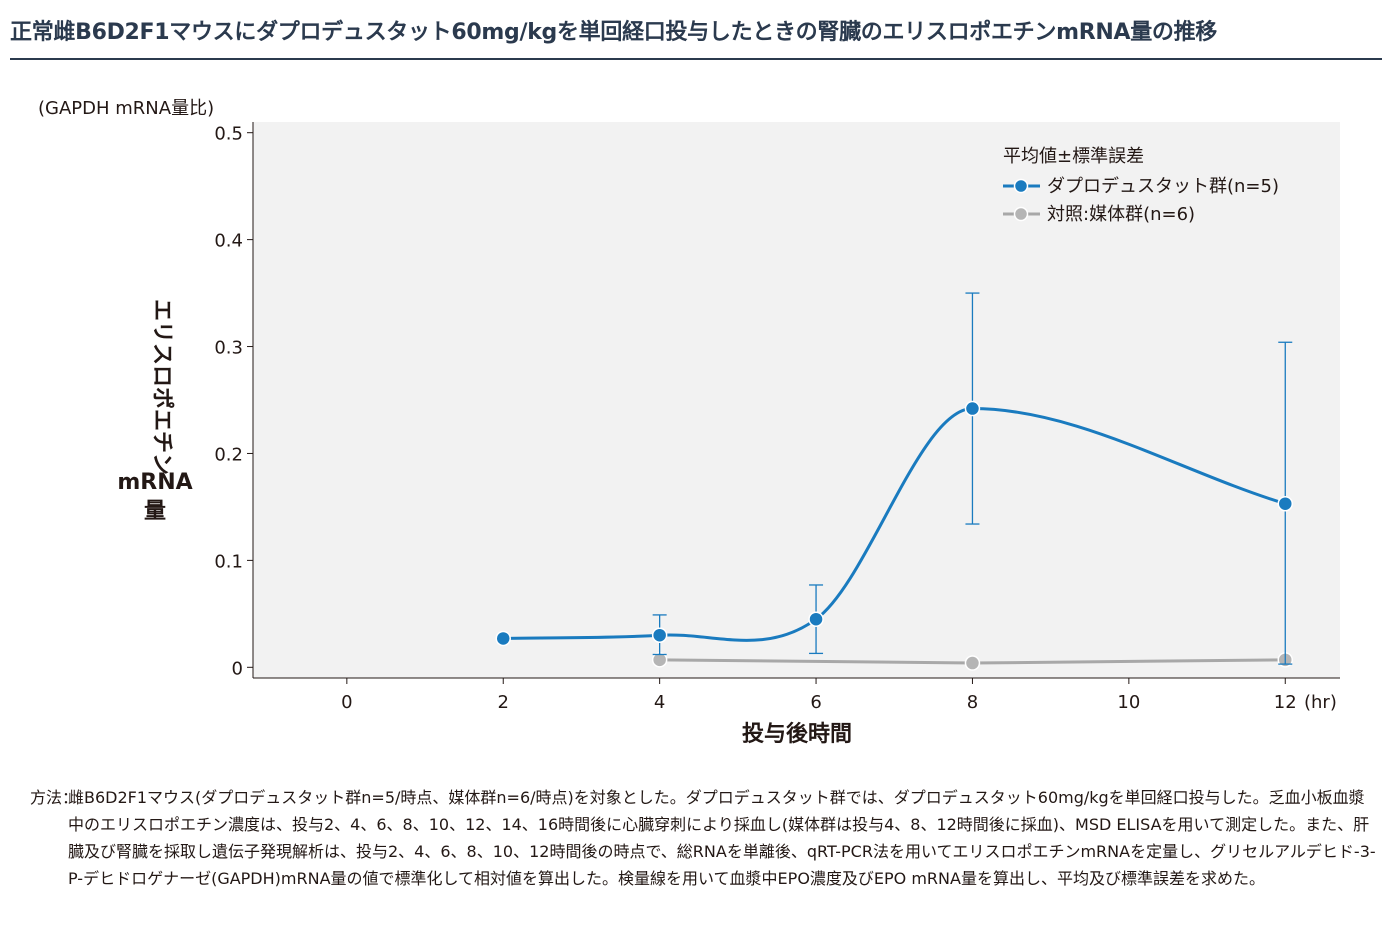  I want to click on y-axis-label-line1: エリスロポエチン, so click(162, 387).